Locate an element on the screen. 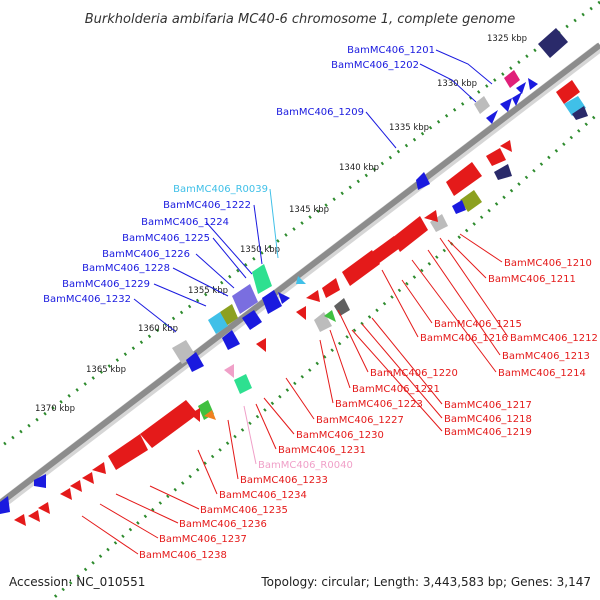  gene-label: BamMC406_1217 is located at coordinates (488, 405).